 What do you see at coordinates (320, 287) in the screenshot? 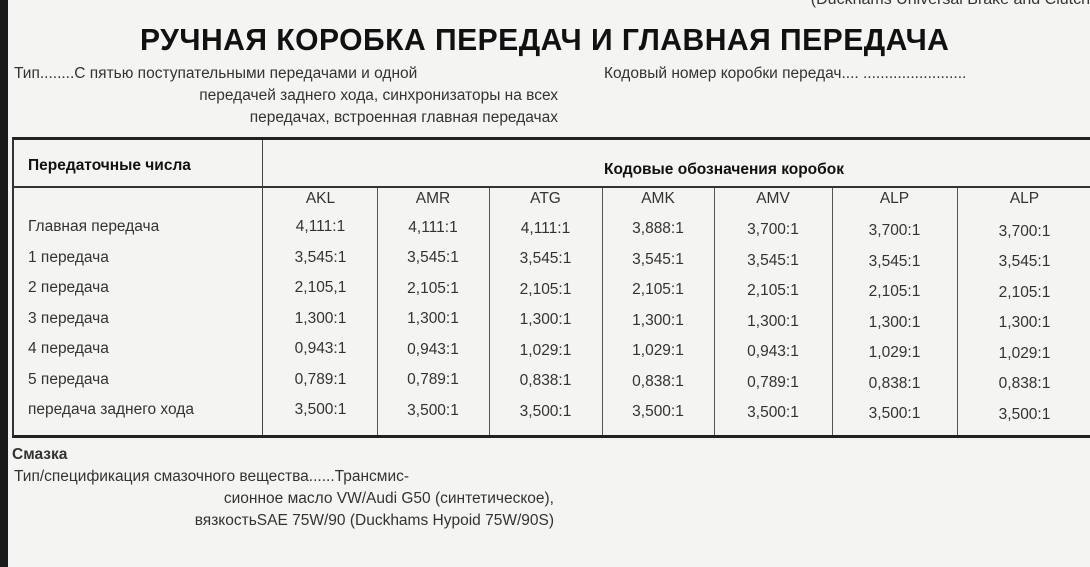
I see `ratio-cell: 2,105,1` at bounding box center [320, 287].